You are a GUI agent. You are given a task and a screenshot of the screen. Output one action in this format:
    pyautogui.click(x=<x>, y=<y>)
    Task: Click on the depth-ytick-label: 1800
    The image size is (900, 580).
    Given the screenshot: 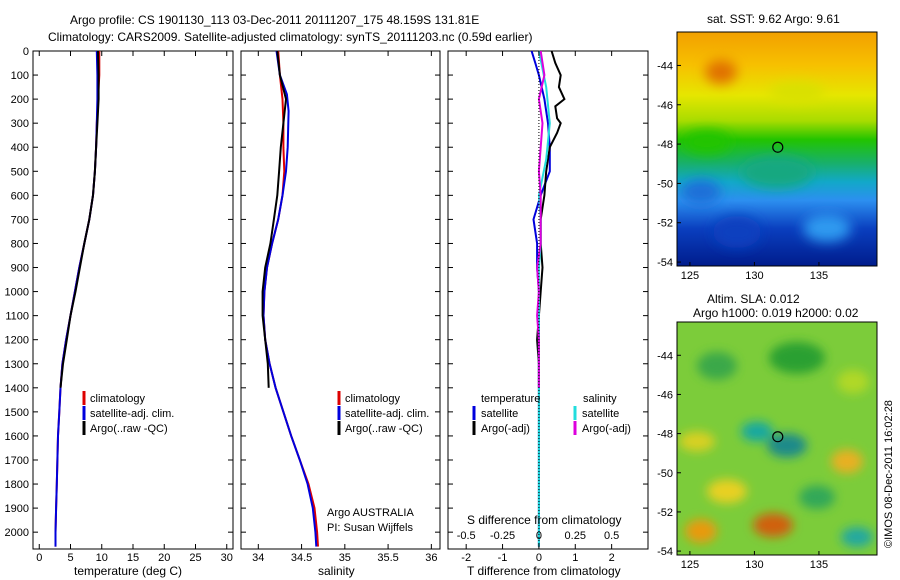 What is the action you would take?
    pyautogui.click(x=17, y=485)
    